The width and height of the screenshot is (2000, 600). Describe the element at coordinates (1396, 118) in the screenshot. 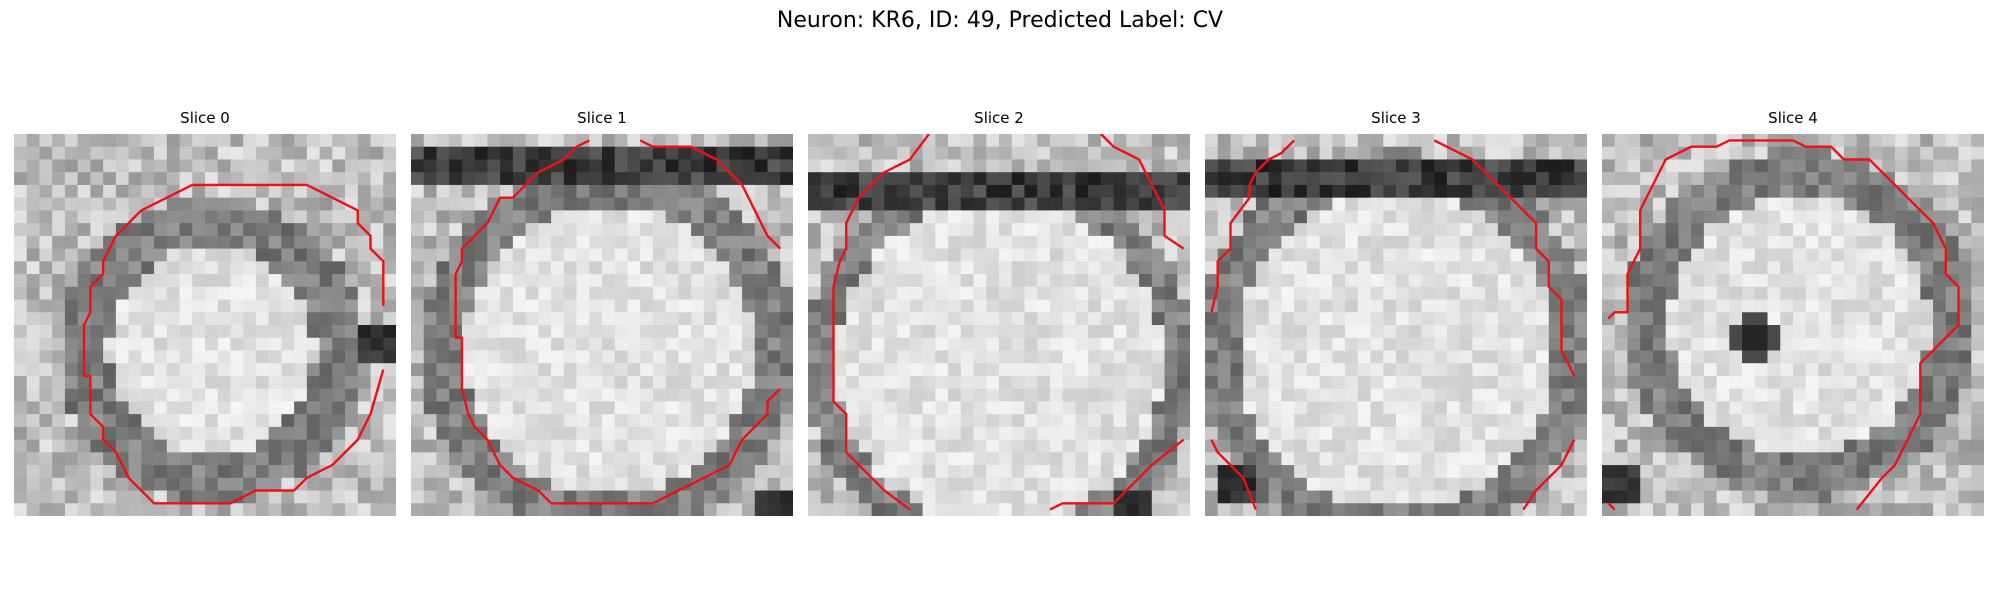

I see `slice-title: Slice 3` at that location.